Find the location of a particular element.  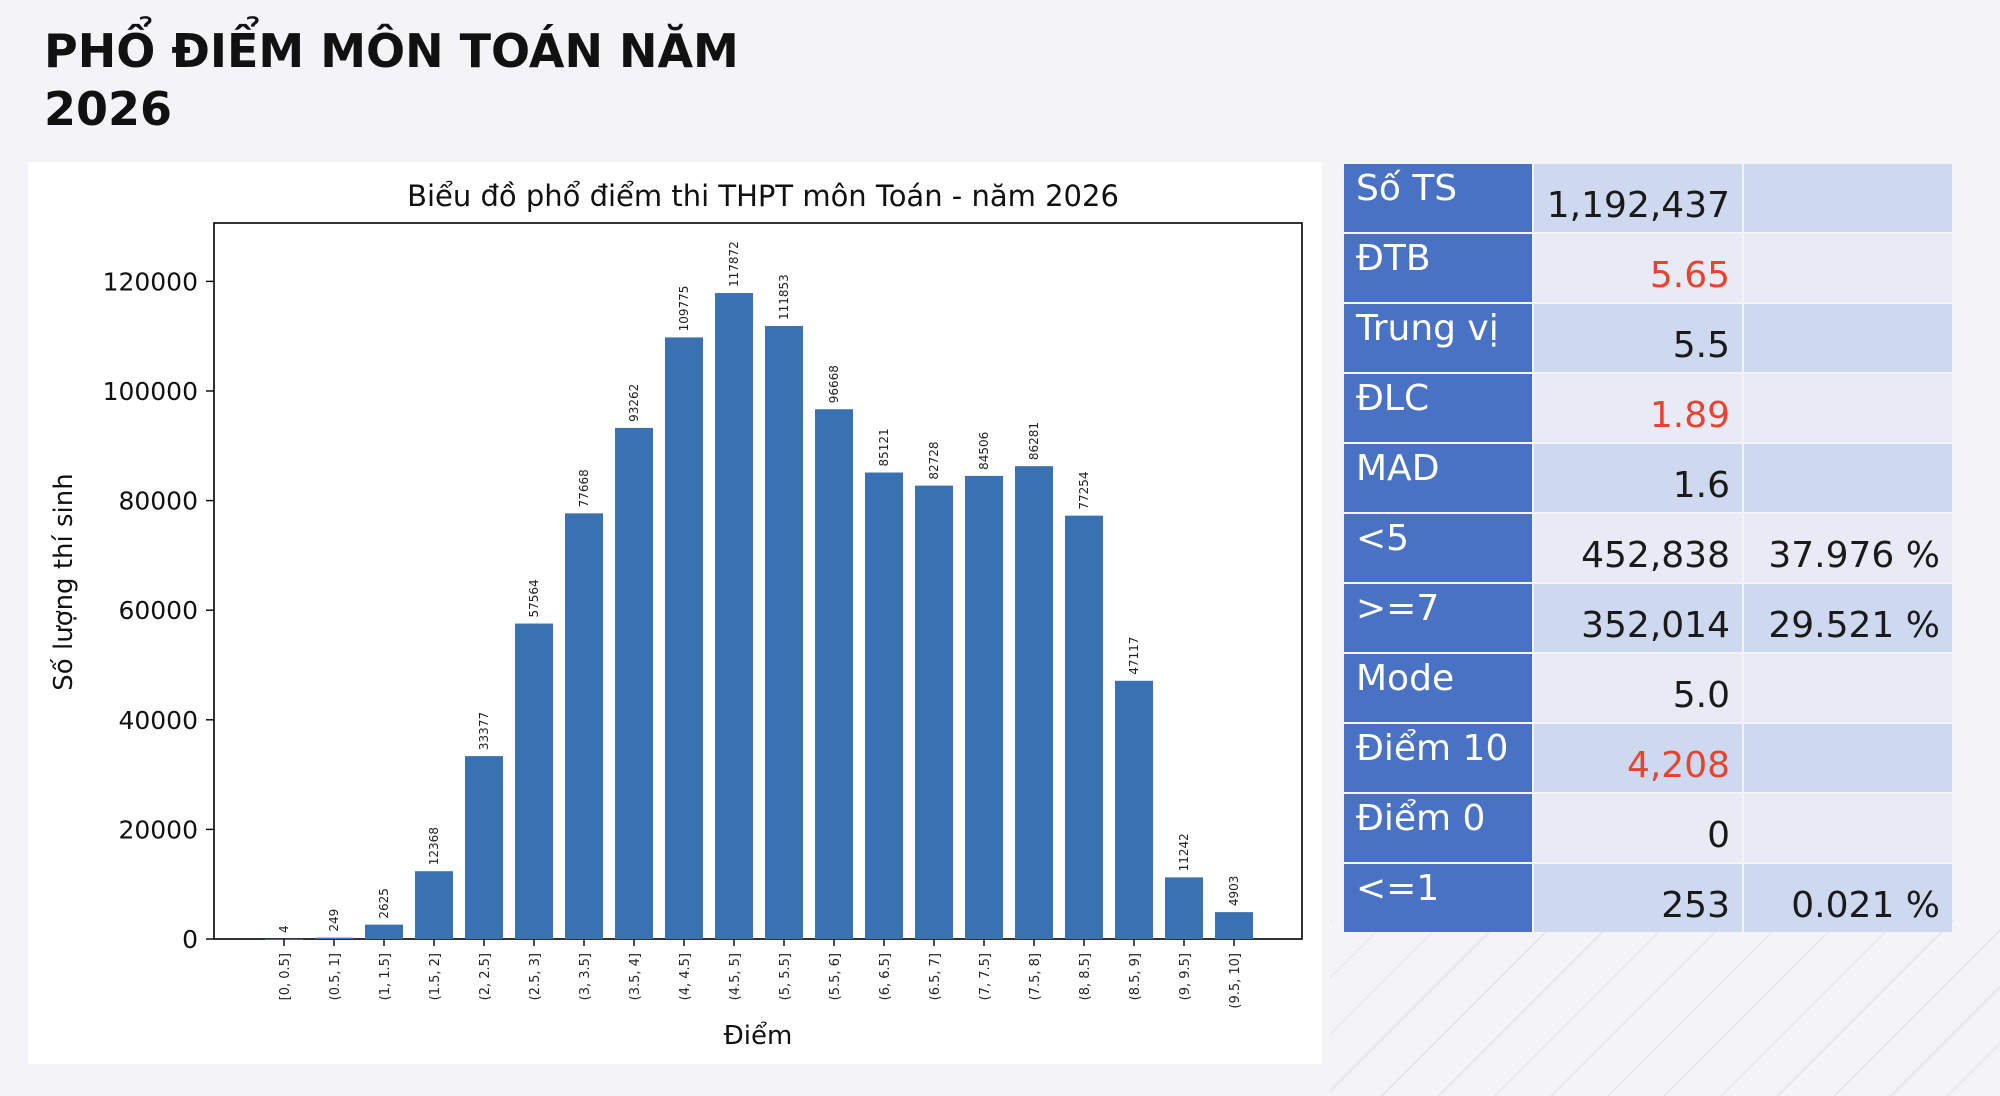

y-axis-label: Số lượng thí sinh is located at coordinates (64, 581).